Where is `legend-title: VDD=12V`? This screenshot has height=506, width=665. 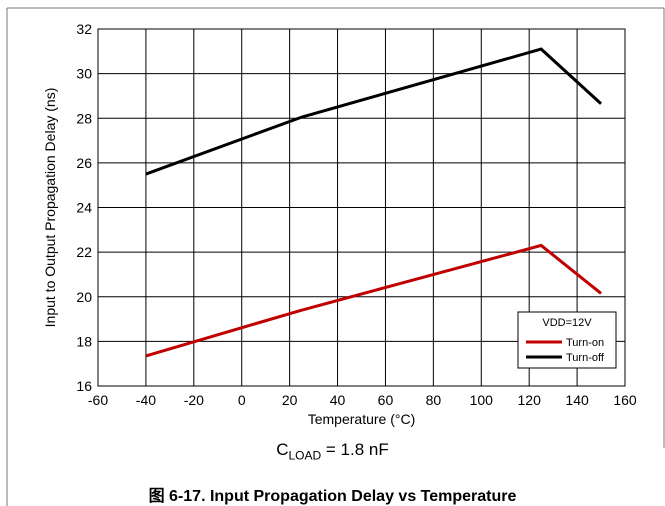 legend-title: VDD=12V is located at coordinates (567, 323).